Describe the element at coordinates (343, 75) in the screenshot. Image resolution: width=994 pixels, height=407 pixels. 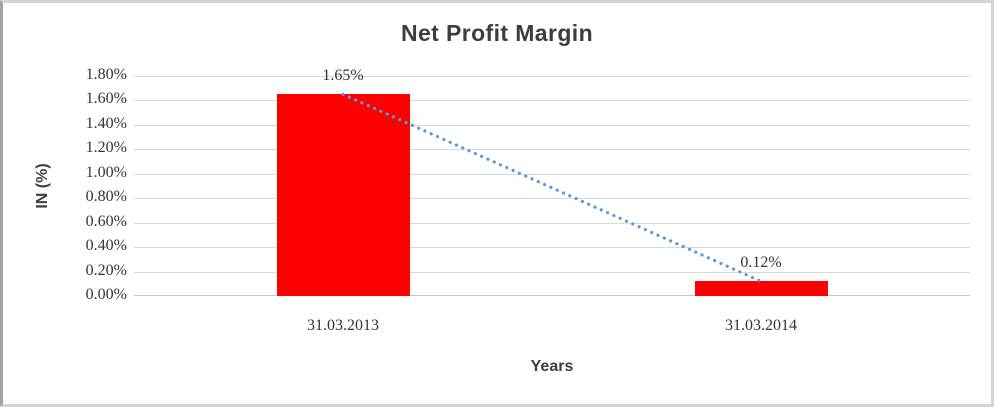
I see `data-label: 1.65%` at that location.